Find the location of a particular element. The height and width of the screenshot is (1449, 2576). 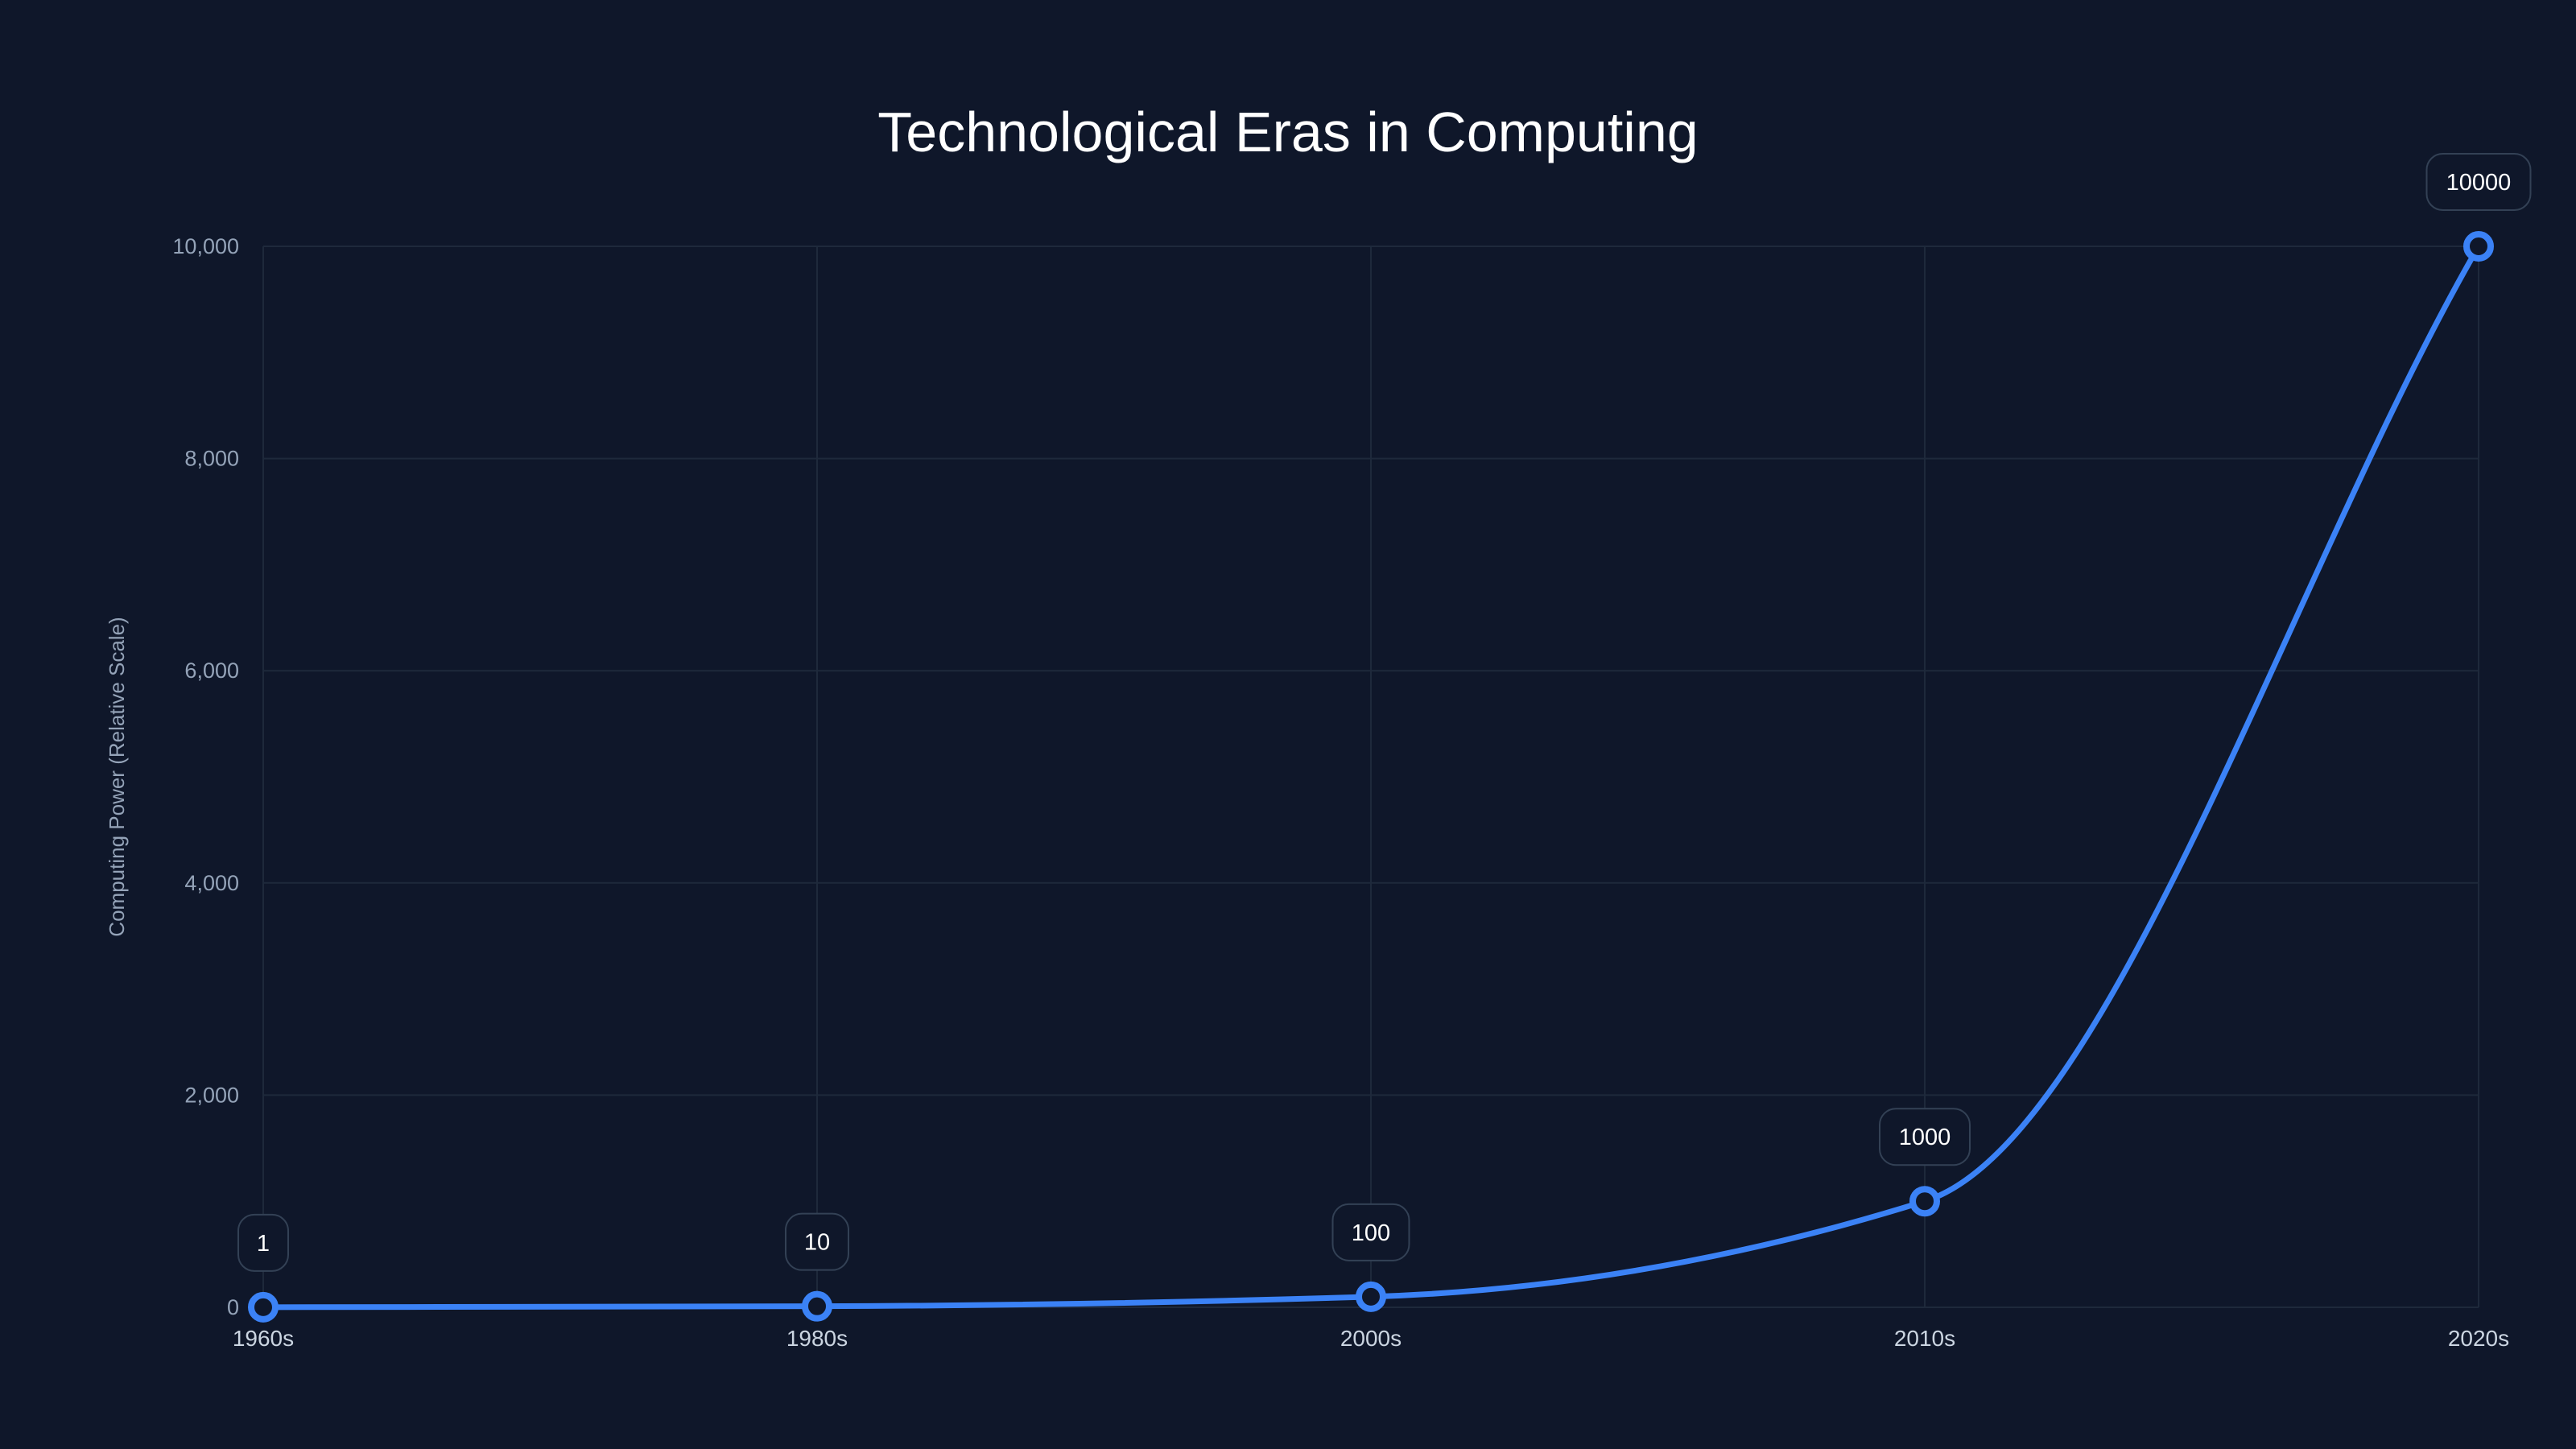

x-tick-label: 1960s is located at coordinates (263, 1338).